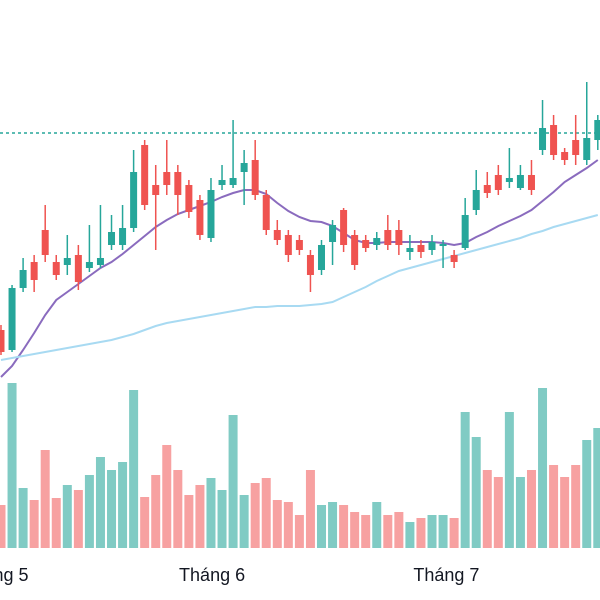  What do you see at coordinates (212, 575) in the screenshot?
I see `x-tick-label: Tháng 6` at bounding box center [212, 575].